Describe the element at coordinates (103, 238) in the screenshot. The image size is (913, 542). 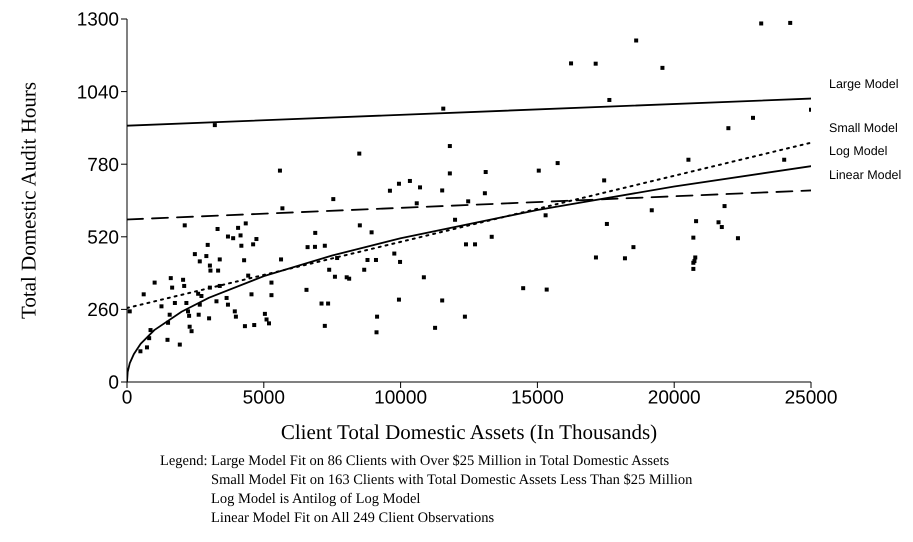
I see `y-tick-label: 520` at that location.